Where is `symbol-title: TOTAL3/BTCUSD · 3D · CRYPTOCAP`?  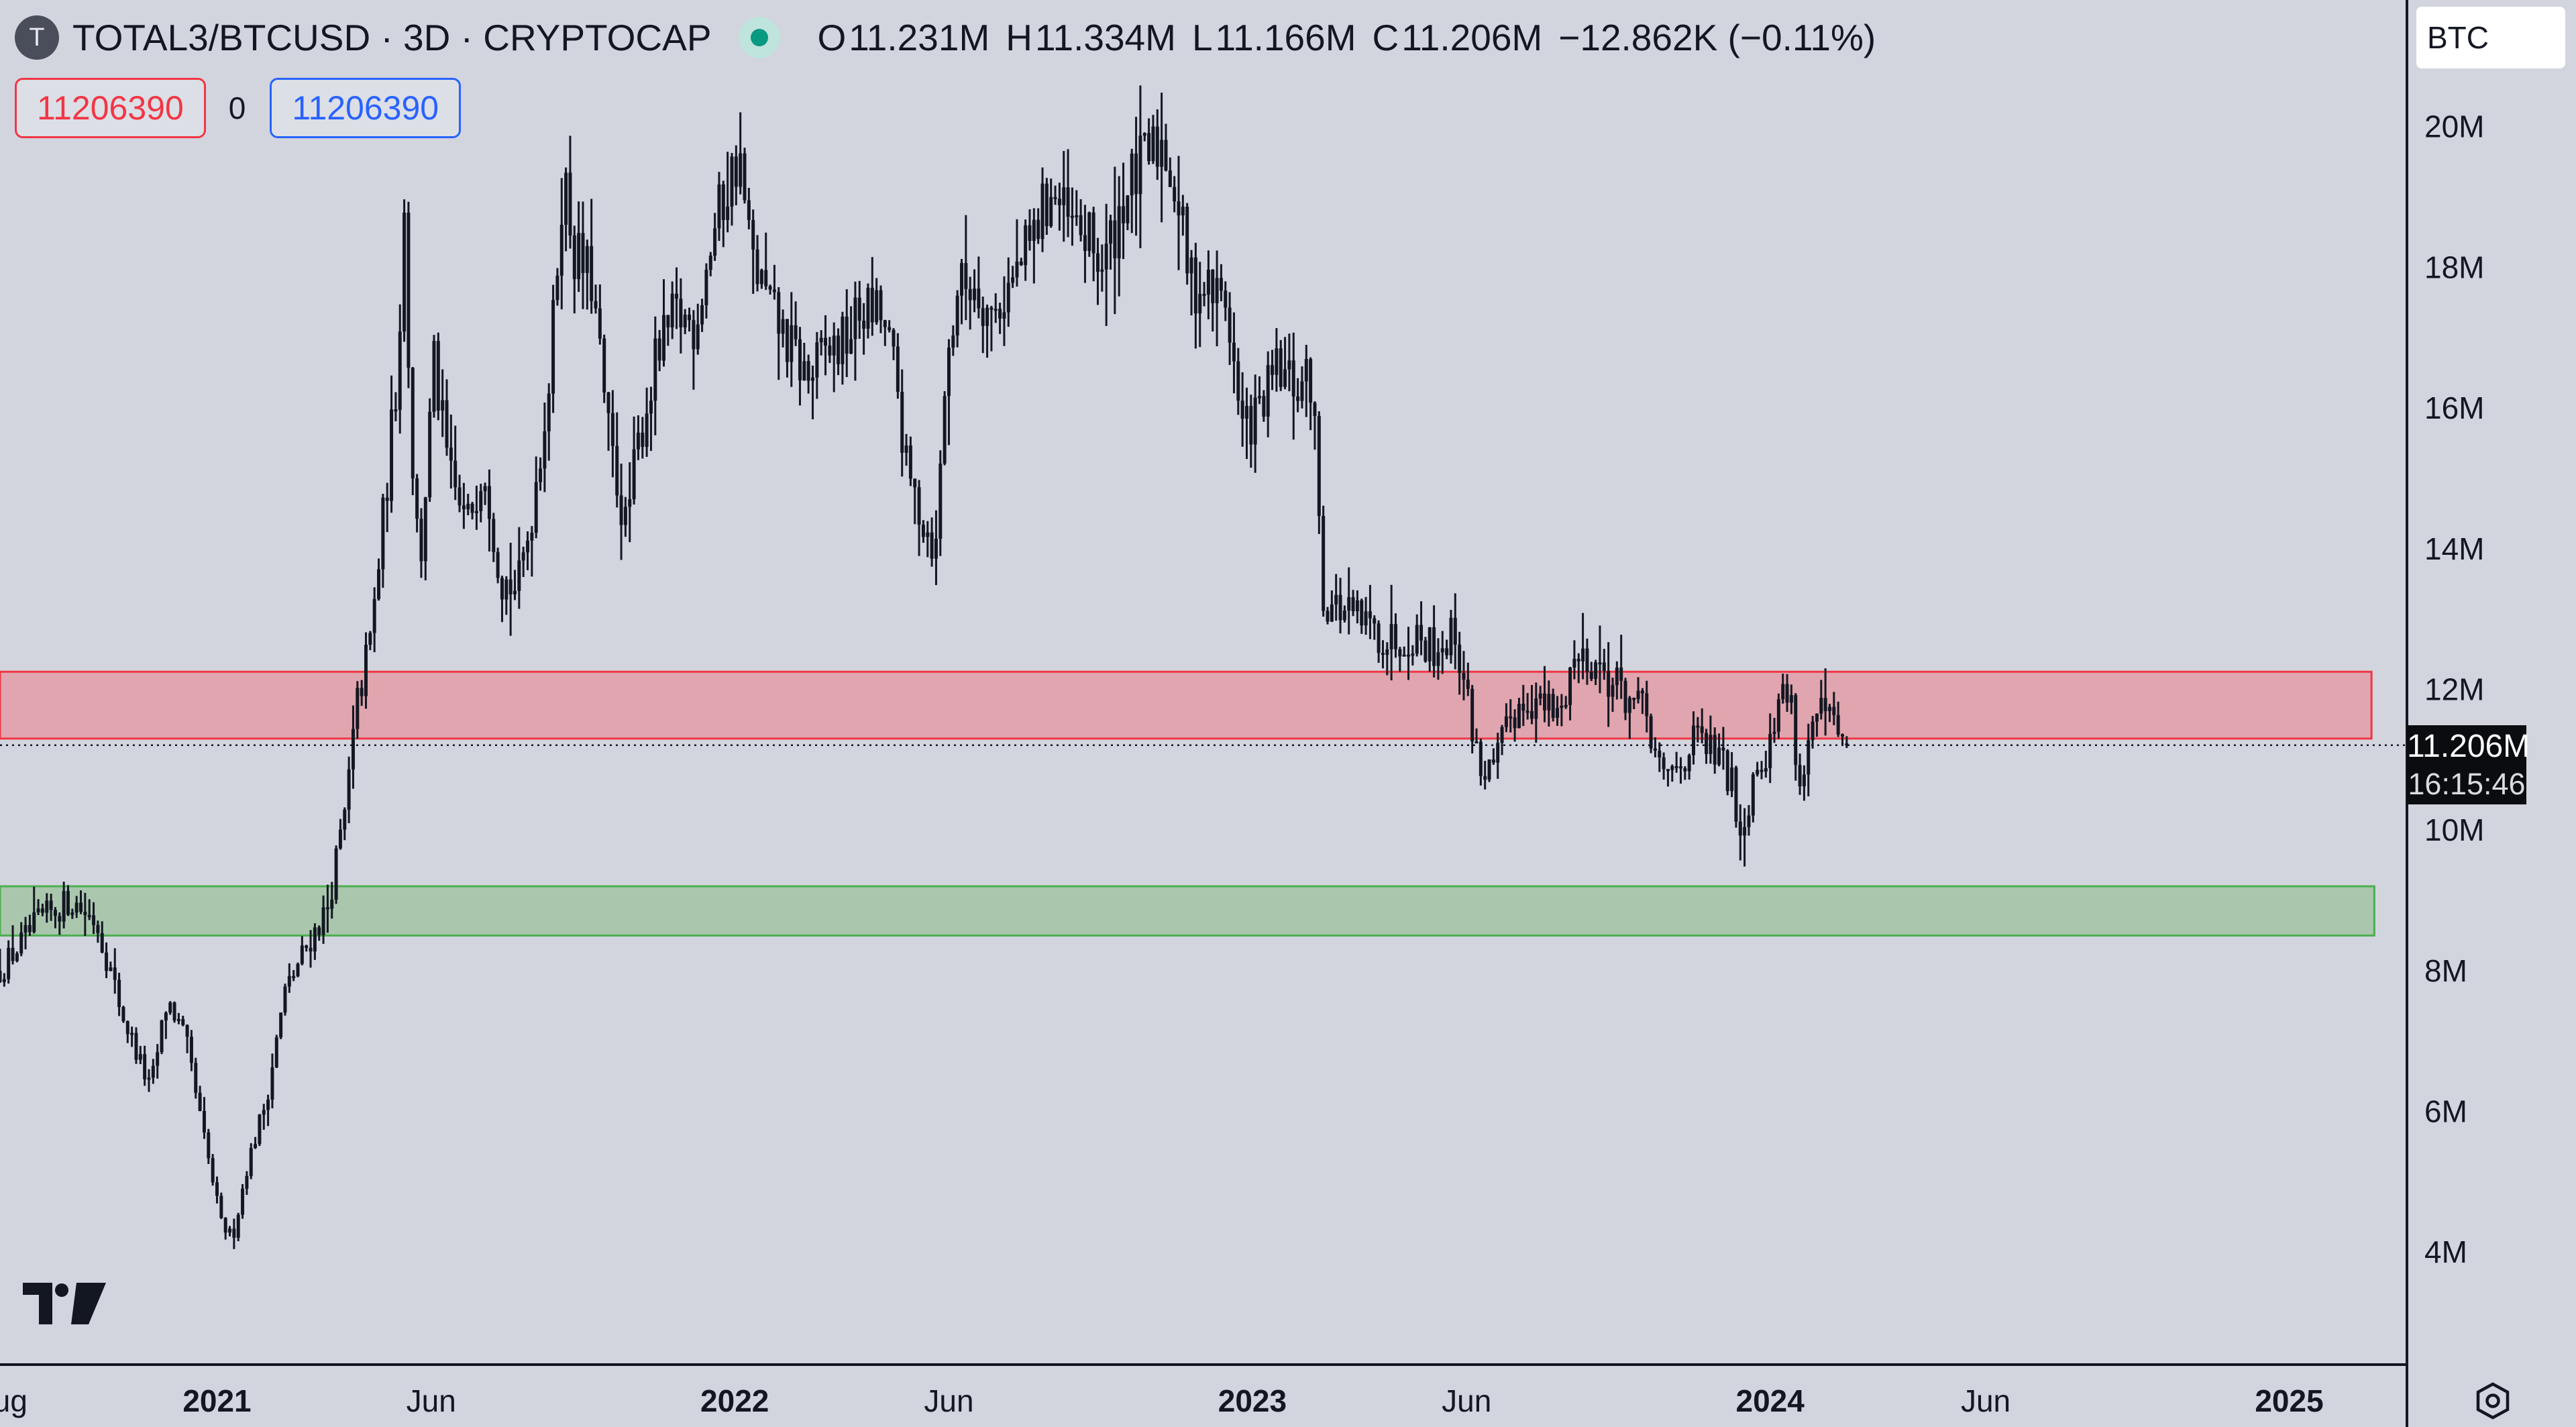
symbol-title: TOTAL3/BTCUSD · 3D · CRYPTOCAP is located at coordinates (392, 37).